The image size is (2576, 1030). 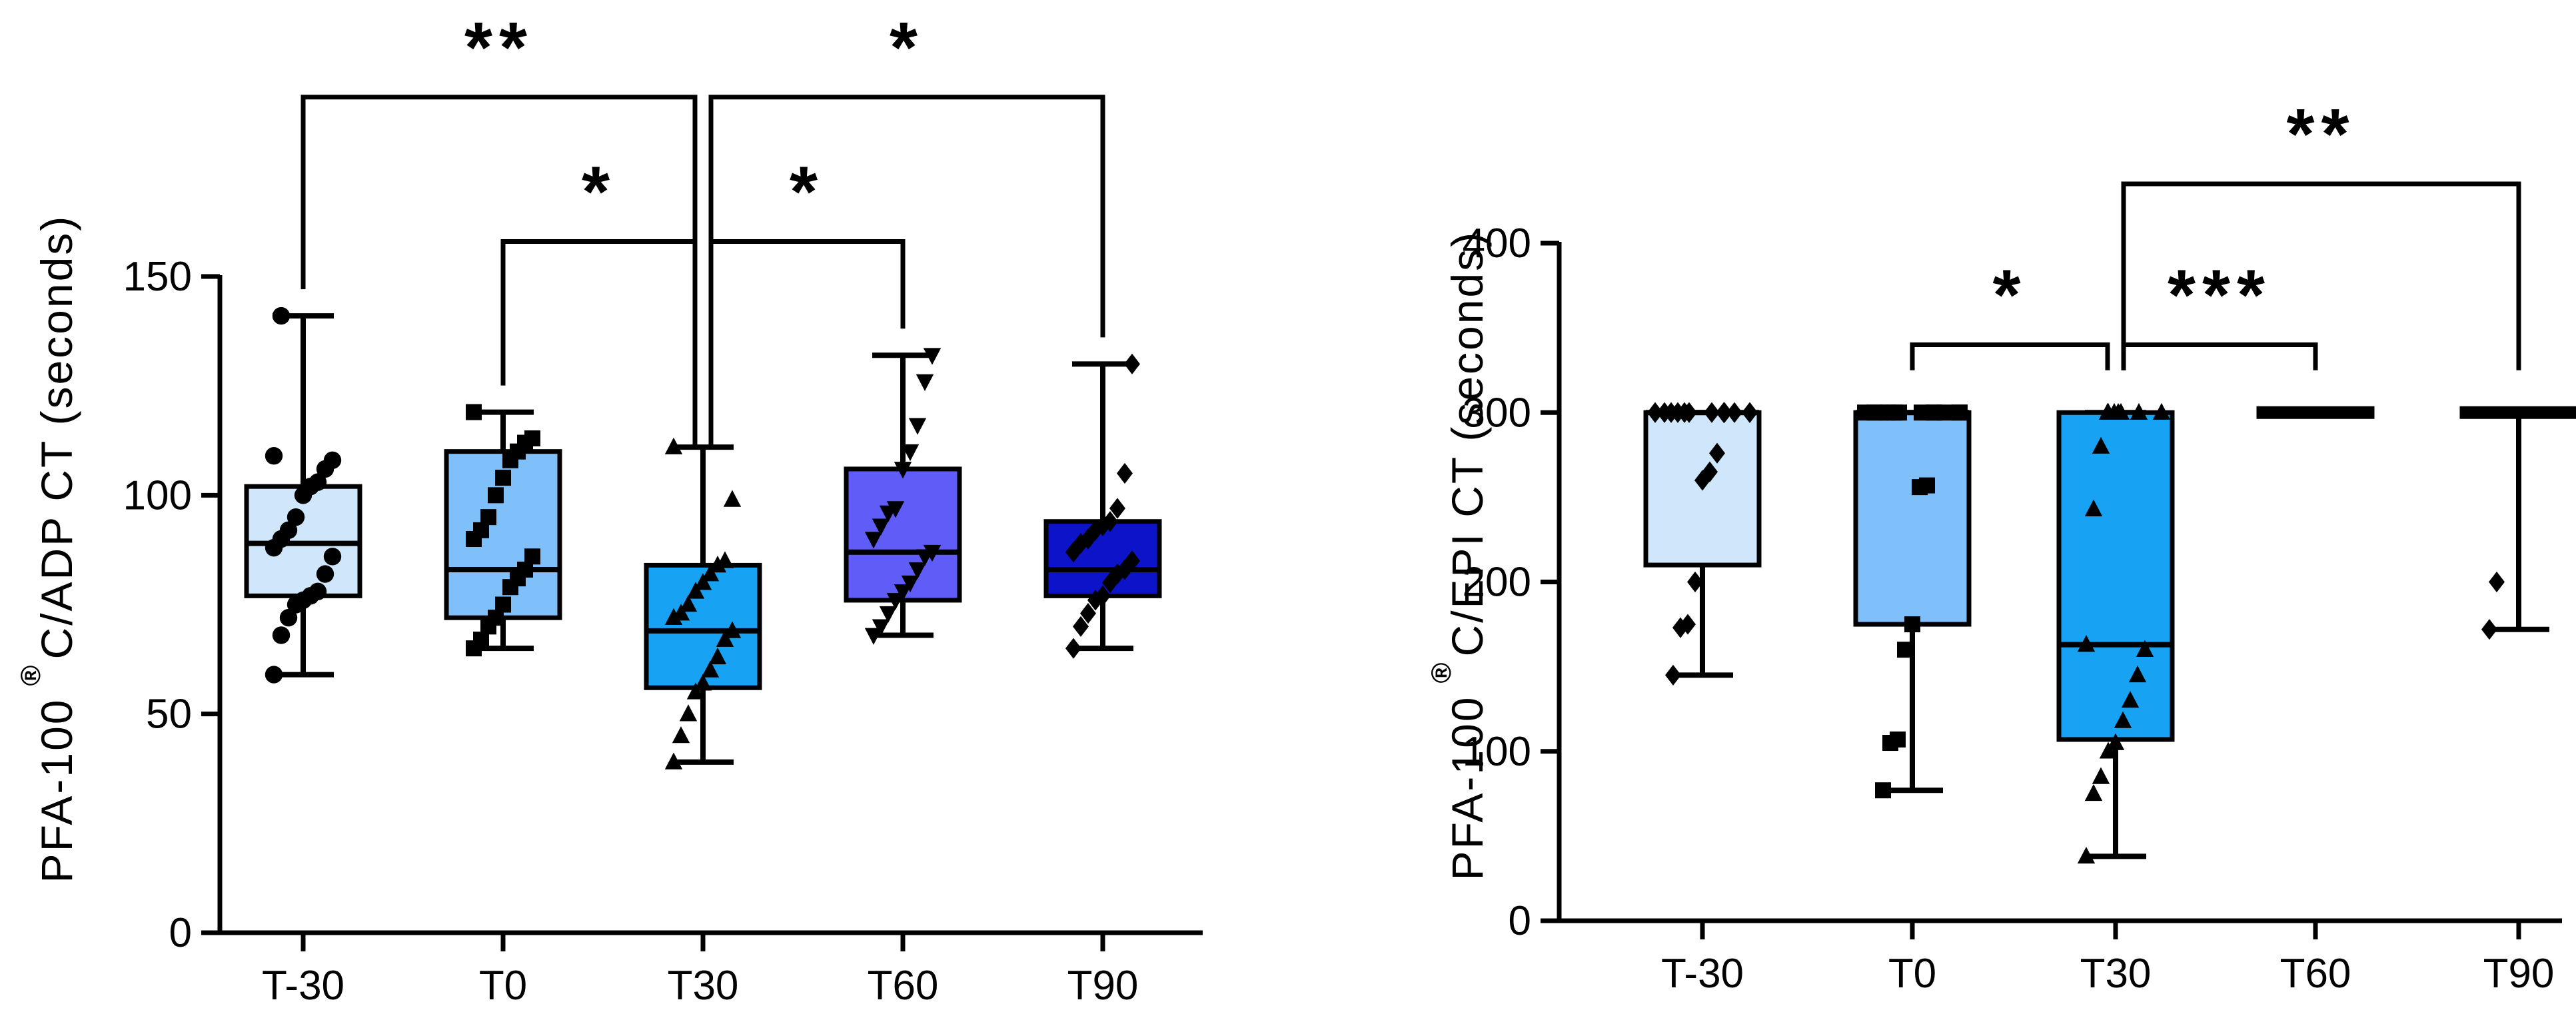 I want to click on significance-bracket: ***, so click(x=2219, y=312).